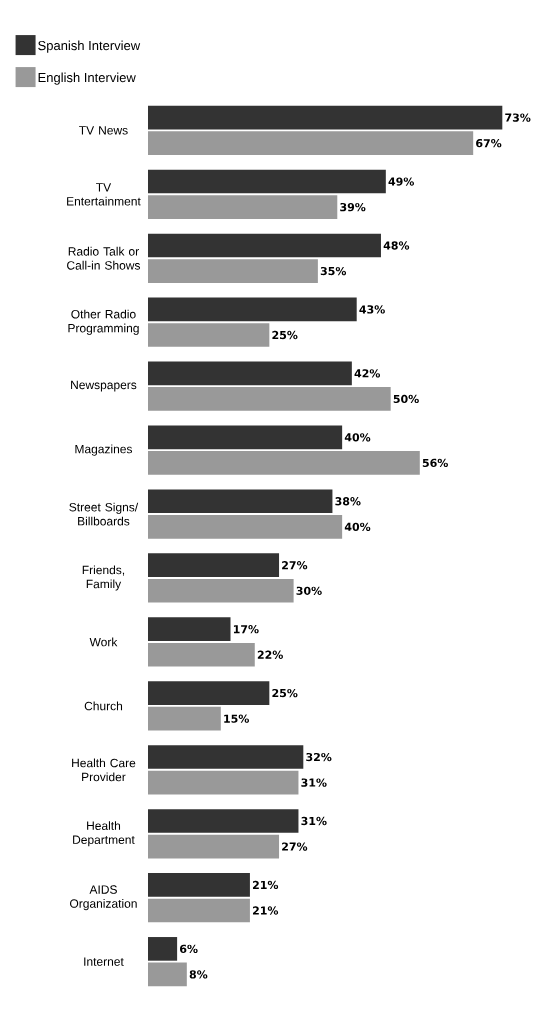 The width and height of the screenshot is (559, 1027). Describe the element at coordinates (104, 194) in the screenshot. I see `y-tick-label: TV Entertainment` at that location.